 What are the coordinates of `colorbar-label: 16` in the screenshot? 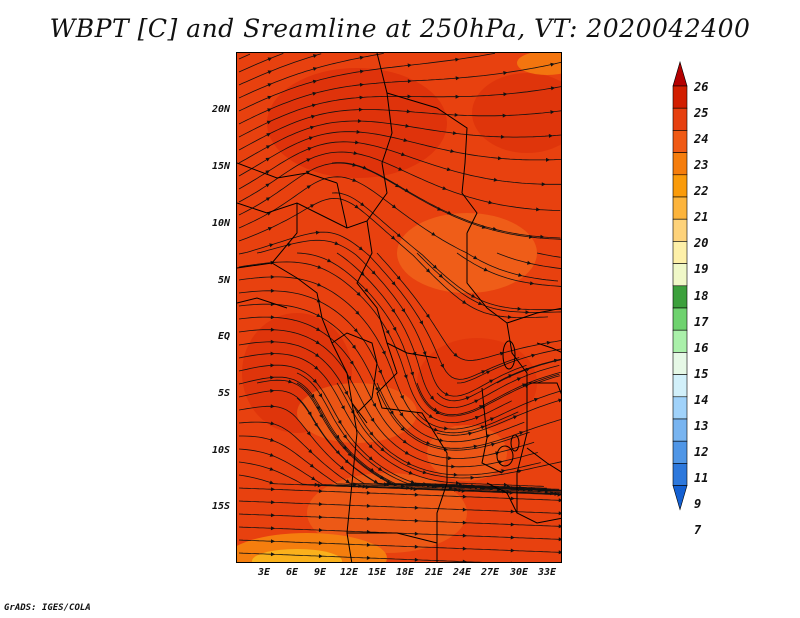 It's located at (701, 348).